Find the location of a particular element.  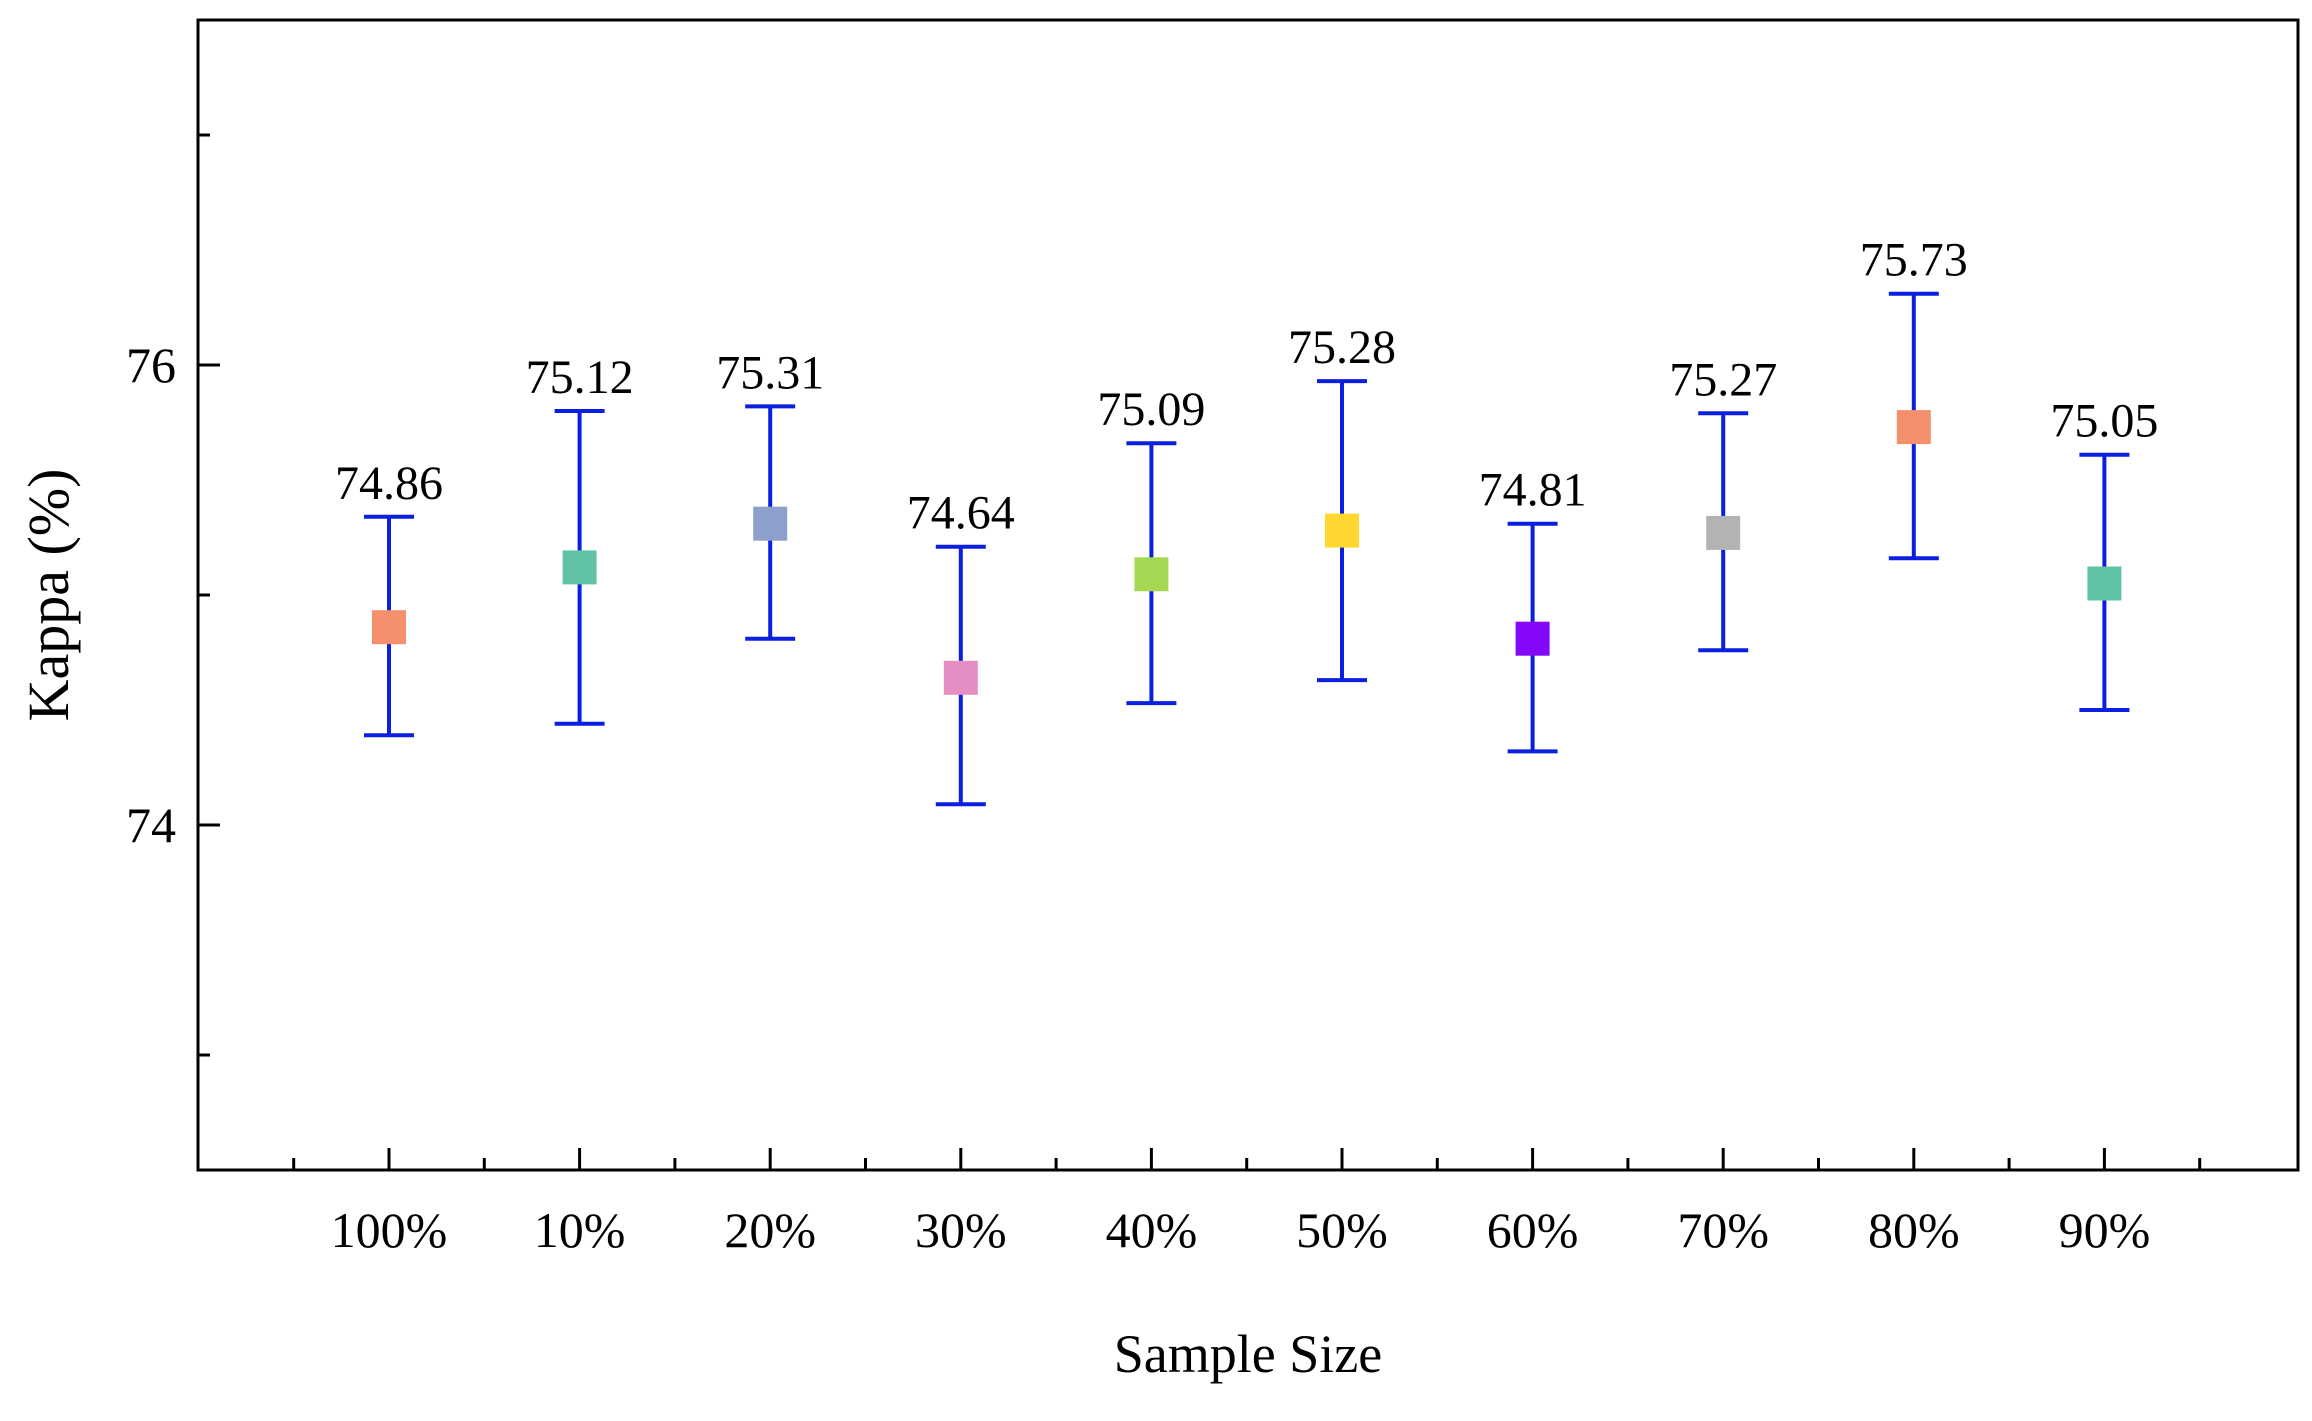

x-tick-label: 20% is located at coordinates (770, 1230).